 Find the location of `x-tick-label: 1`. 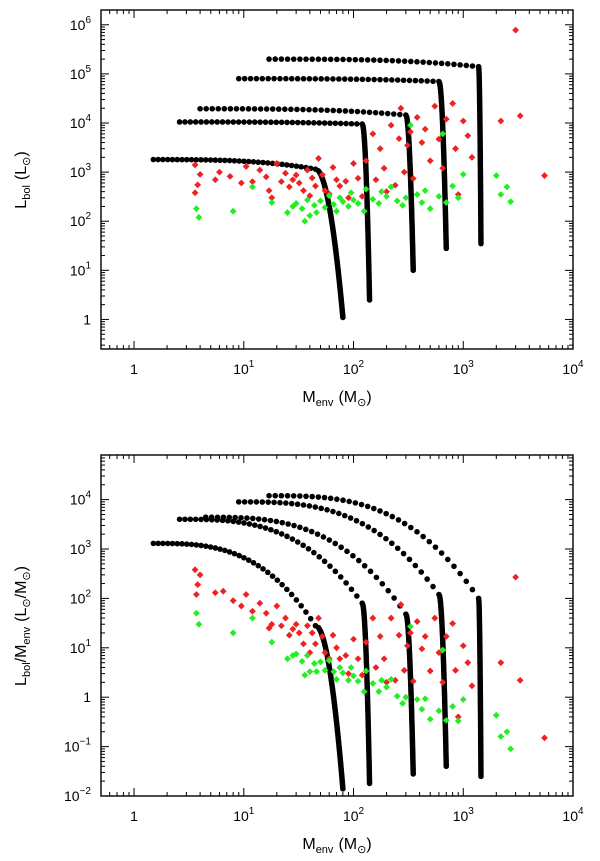

x-tick-label: 1 is located at coordinates (134, 369).